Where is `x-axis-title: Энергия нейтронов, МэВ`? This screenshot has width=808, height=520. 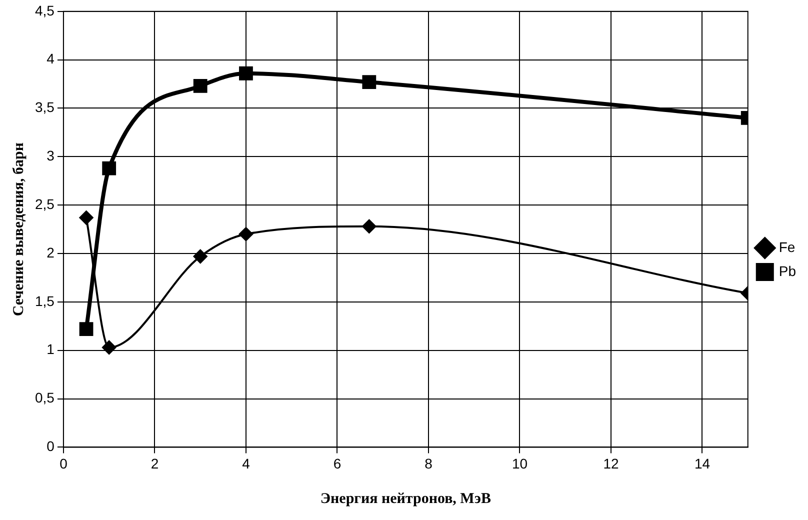
x-axis-title: Энергия нейтронов, МэВ is located at coordinates (406, 498).